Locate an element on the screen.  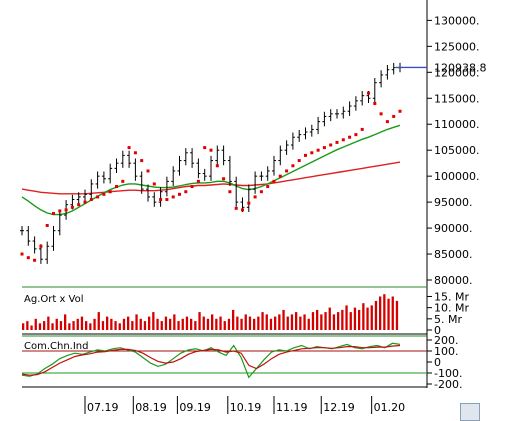
scroll-arrow-icon is located at coordinates (470, 412).